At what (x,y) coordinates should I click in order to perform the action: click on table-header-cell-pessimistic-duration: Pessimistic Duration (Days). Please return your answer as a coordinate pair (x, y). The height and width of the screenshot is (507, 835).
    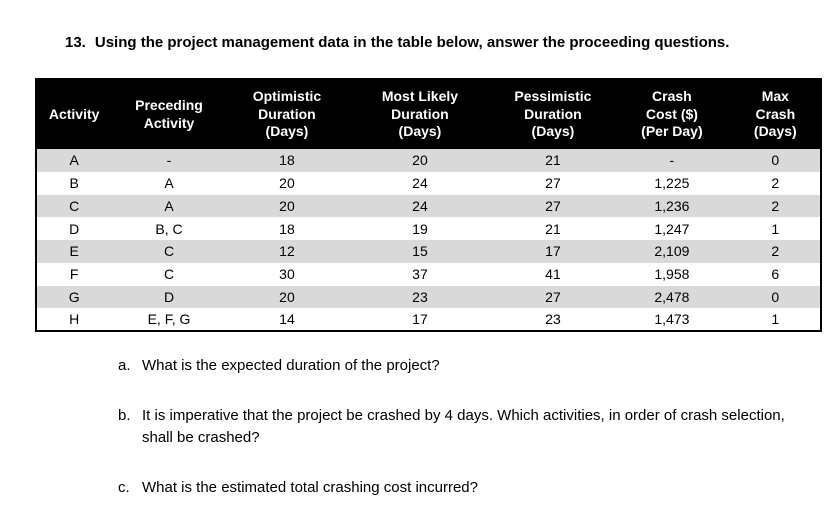
    Looking at the image, I should click on (553, 114).